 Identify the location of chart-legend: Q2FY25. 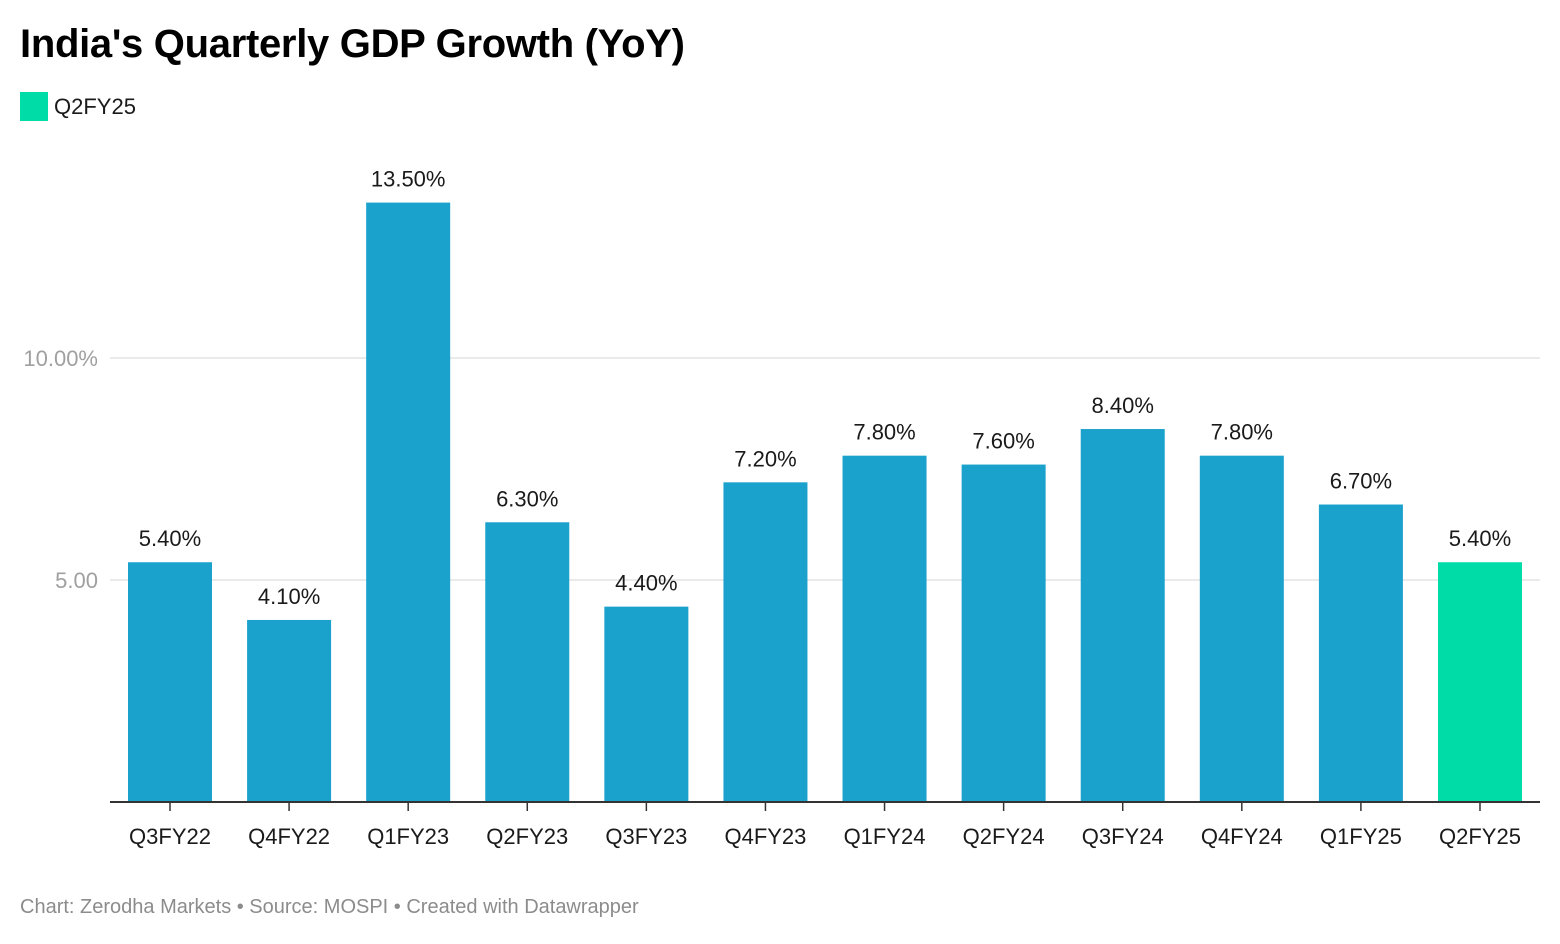
(78, 106).